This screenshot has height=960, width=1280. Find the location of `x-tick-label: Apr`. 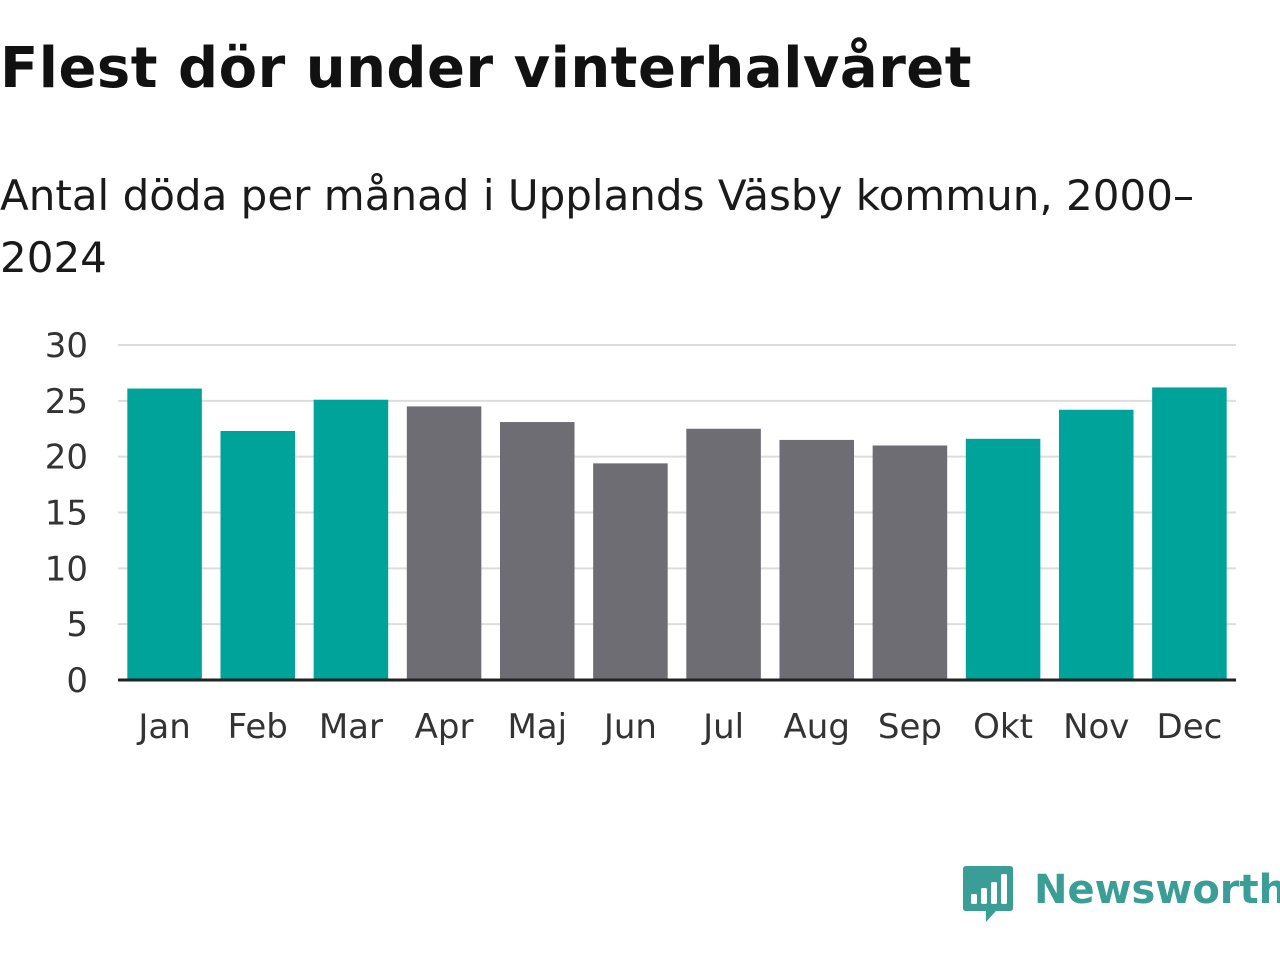

x-tick-label: Apr is located at coordinates (444, 727).